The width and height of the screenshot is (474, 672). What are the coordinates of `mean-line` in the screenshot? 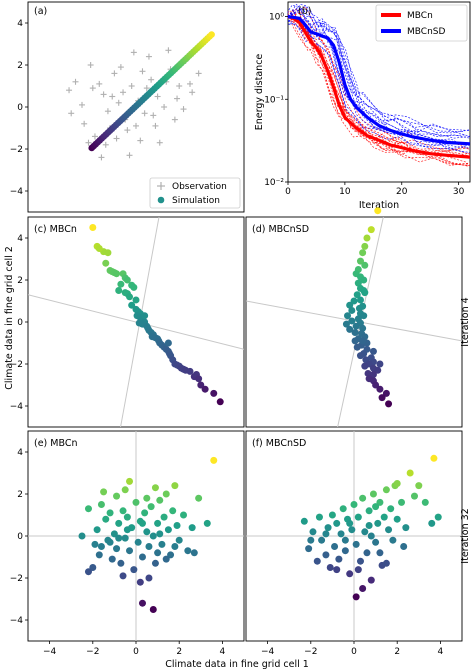 It's located at (379, 87).